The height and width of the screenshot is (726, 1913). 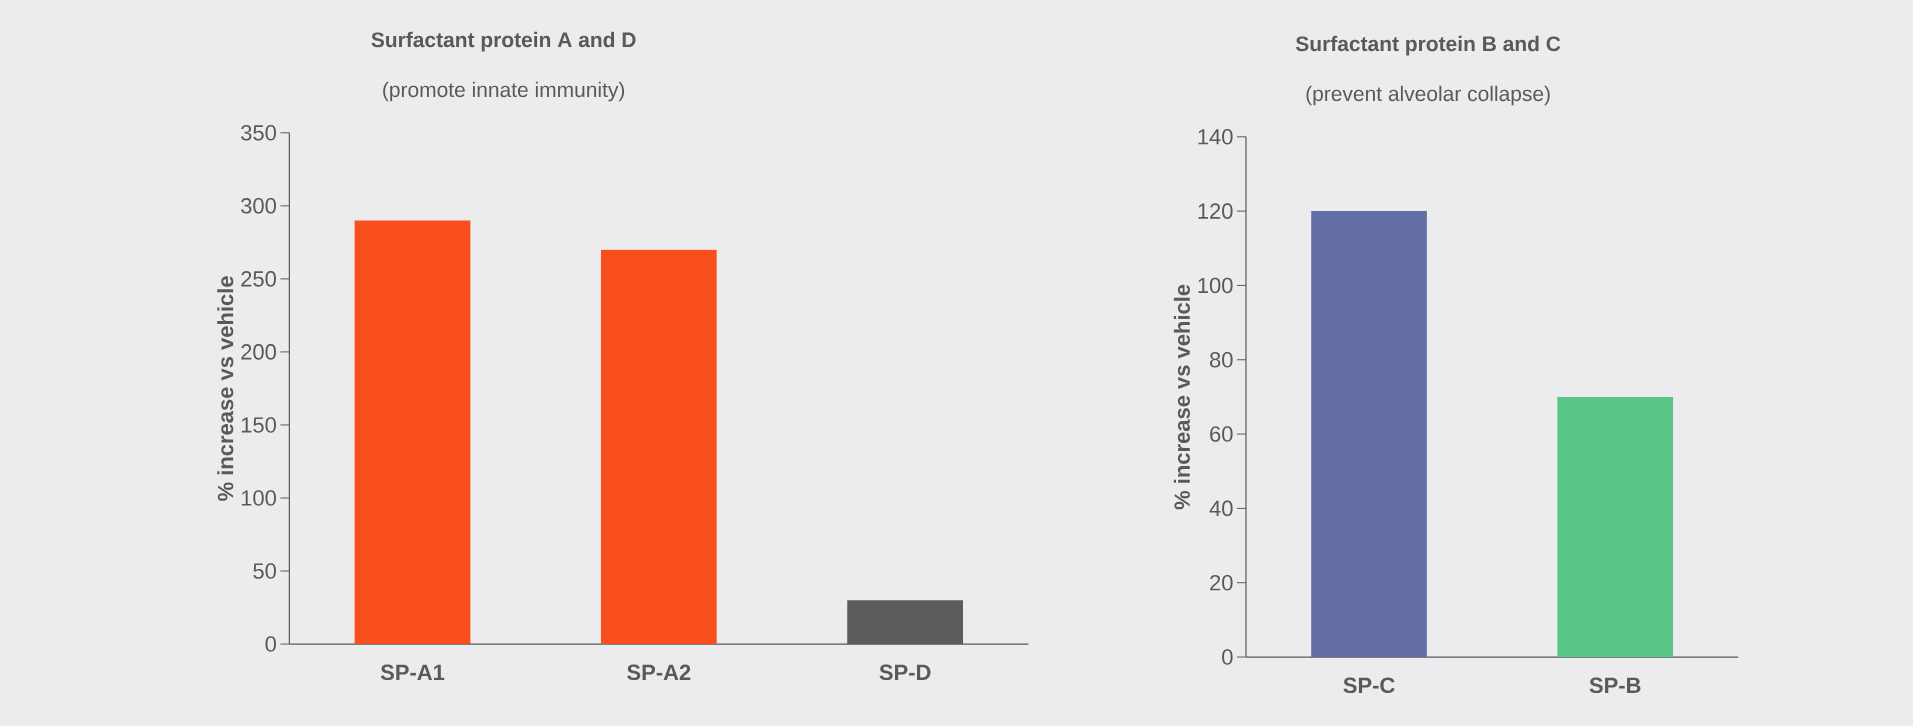 What do you see at coordinates (1428, 45) in the screenshot?
I see `chart-title: Surfactant protein B and C` at bounding box center [1428, 45].